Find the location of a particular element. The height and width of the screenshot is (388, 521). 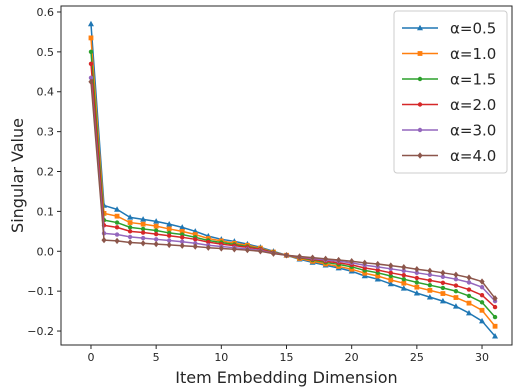

y-axis-label: Singular Value is located at coordinates (17, 175).